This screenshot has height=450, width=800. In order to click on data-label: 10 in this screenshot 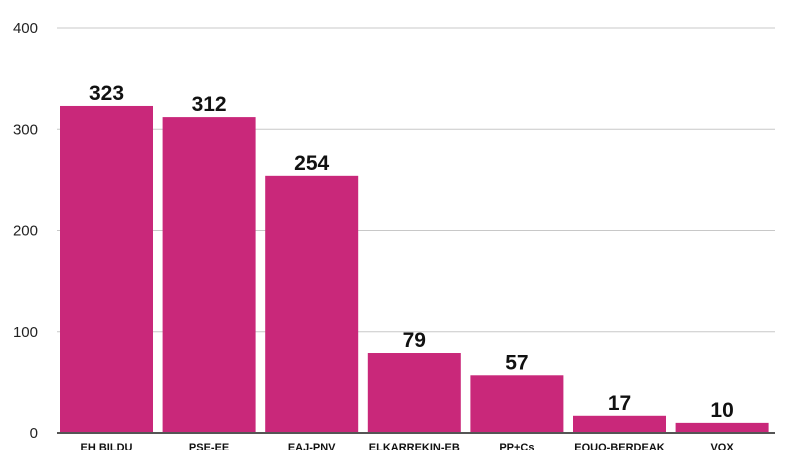, I will do `click(721, 410)`.